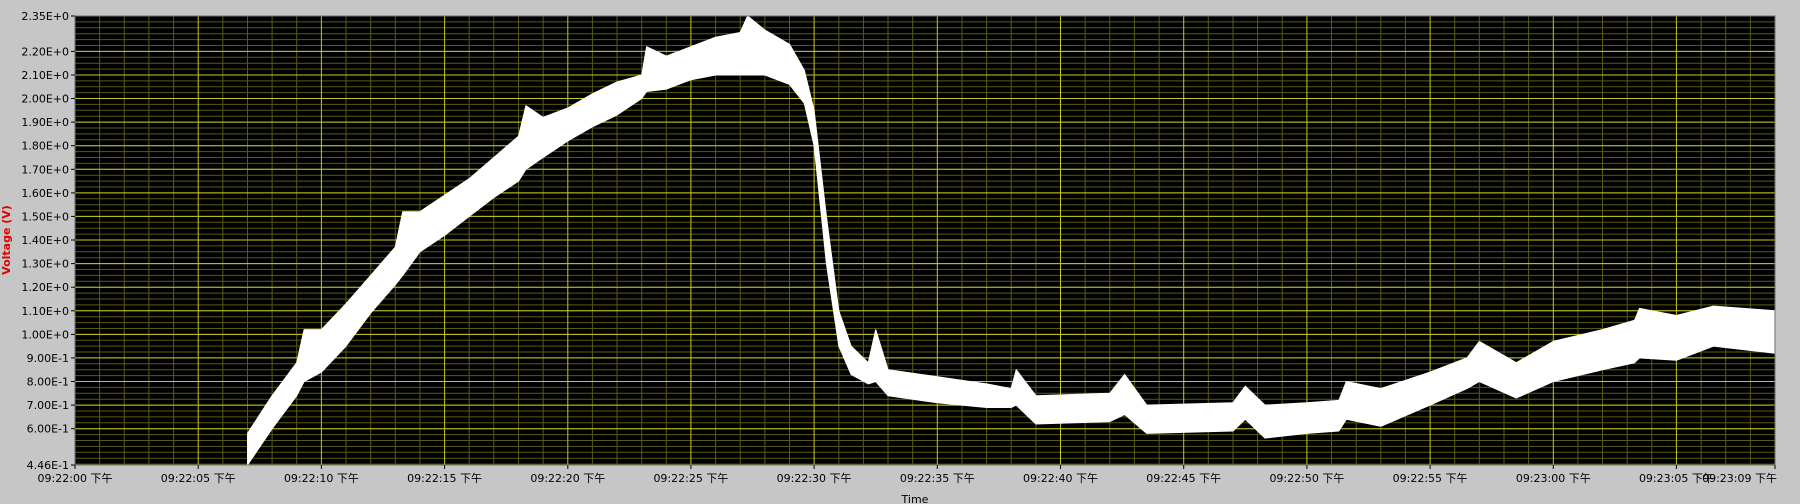 Image resolution: width=1800 pixels, height=504 pixels. What do you see at coordinates (198, 478) in the screenshot?
I see `x-tick-label: 09:22:05 下午` at bounding box center [198, 478].